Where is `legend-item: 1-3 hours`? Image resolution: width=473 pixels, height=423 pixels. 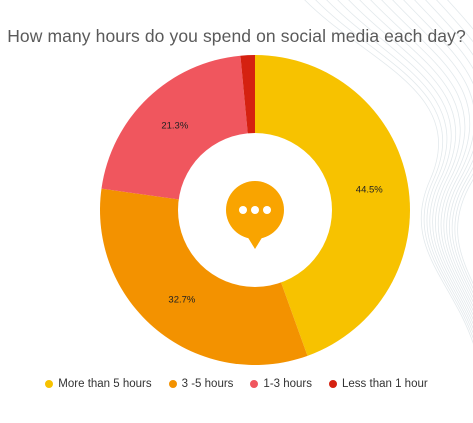
legend-item: 1-3 hours is located at coordinates (281, 384).